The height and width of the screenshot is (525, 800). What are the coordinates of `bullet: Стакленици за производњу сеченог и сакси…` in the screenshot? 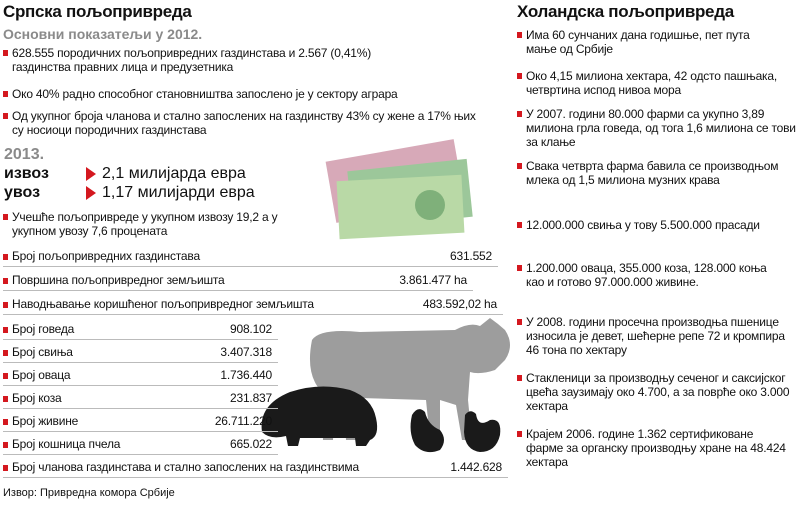 It's located at (656, 392).